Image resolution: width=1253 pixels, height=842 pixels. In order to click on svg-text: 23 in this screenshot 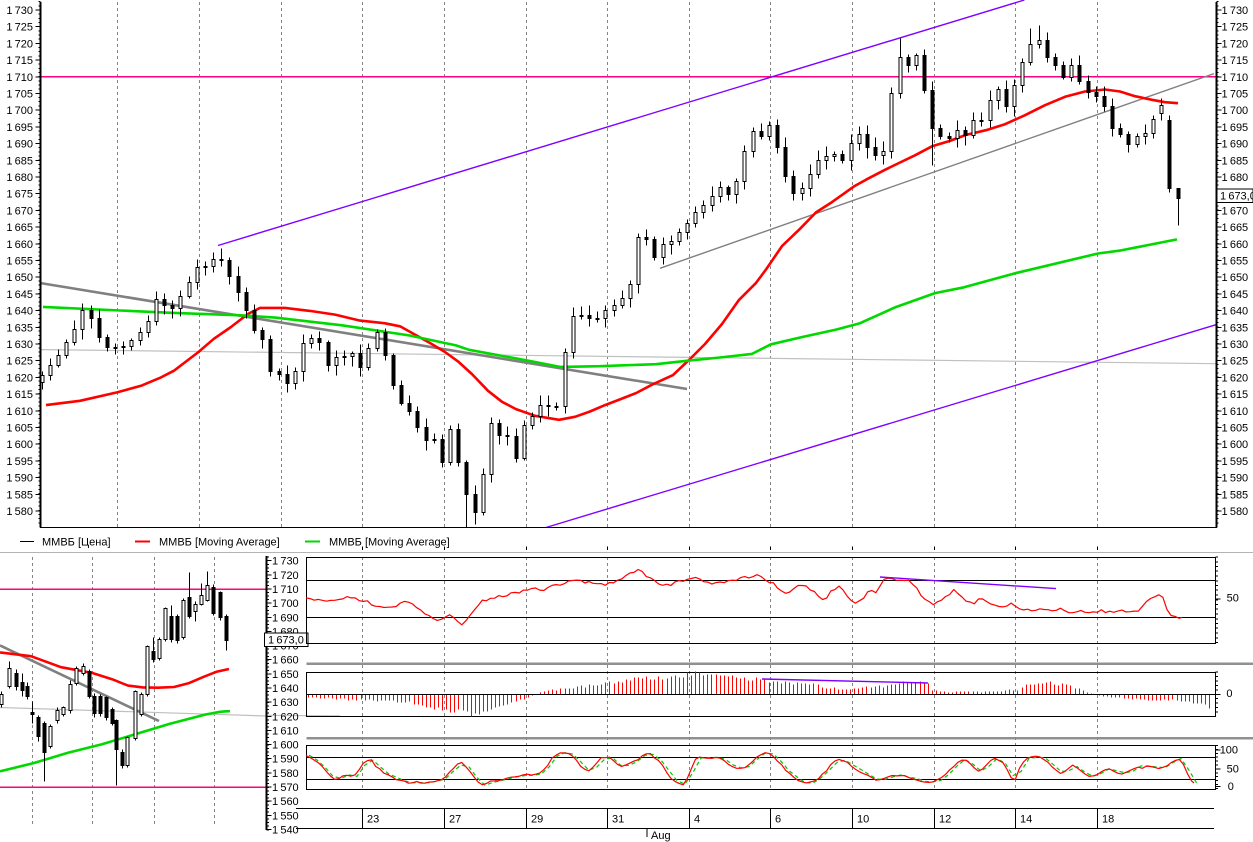, I will do `click(373, 820)`.